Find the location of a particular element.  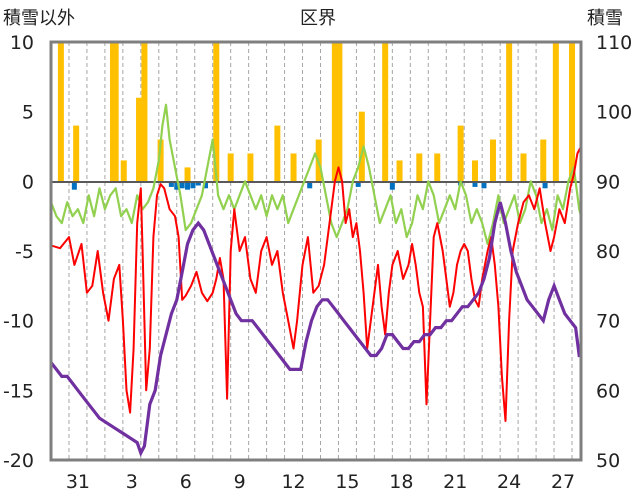

left-tick-label: 5 is located at coordinates (28, 113).